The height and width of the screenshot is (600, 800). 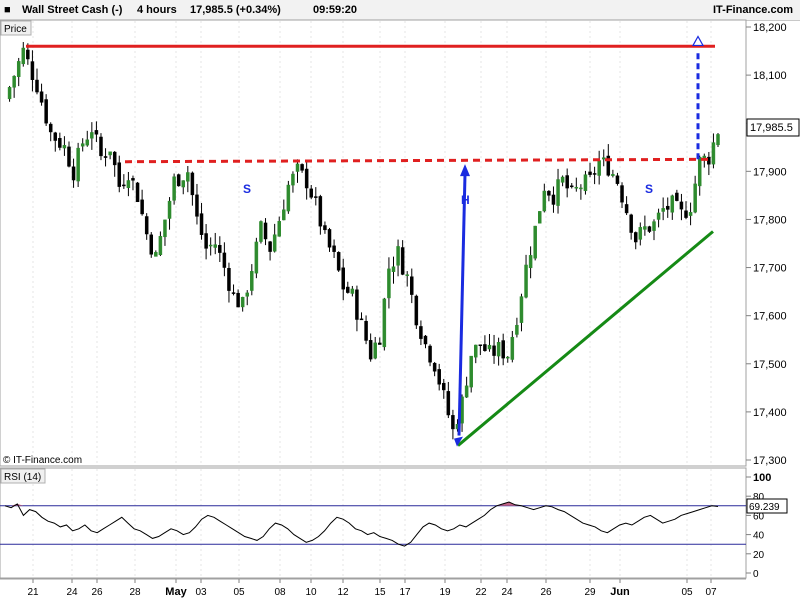 I want to click on rsi-line, so click(x=361, y=524).